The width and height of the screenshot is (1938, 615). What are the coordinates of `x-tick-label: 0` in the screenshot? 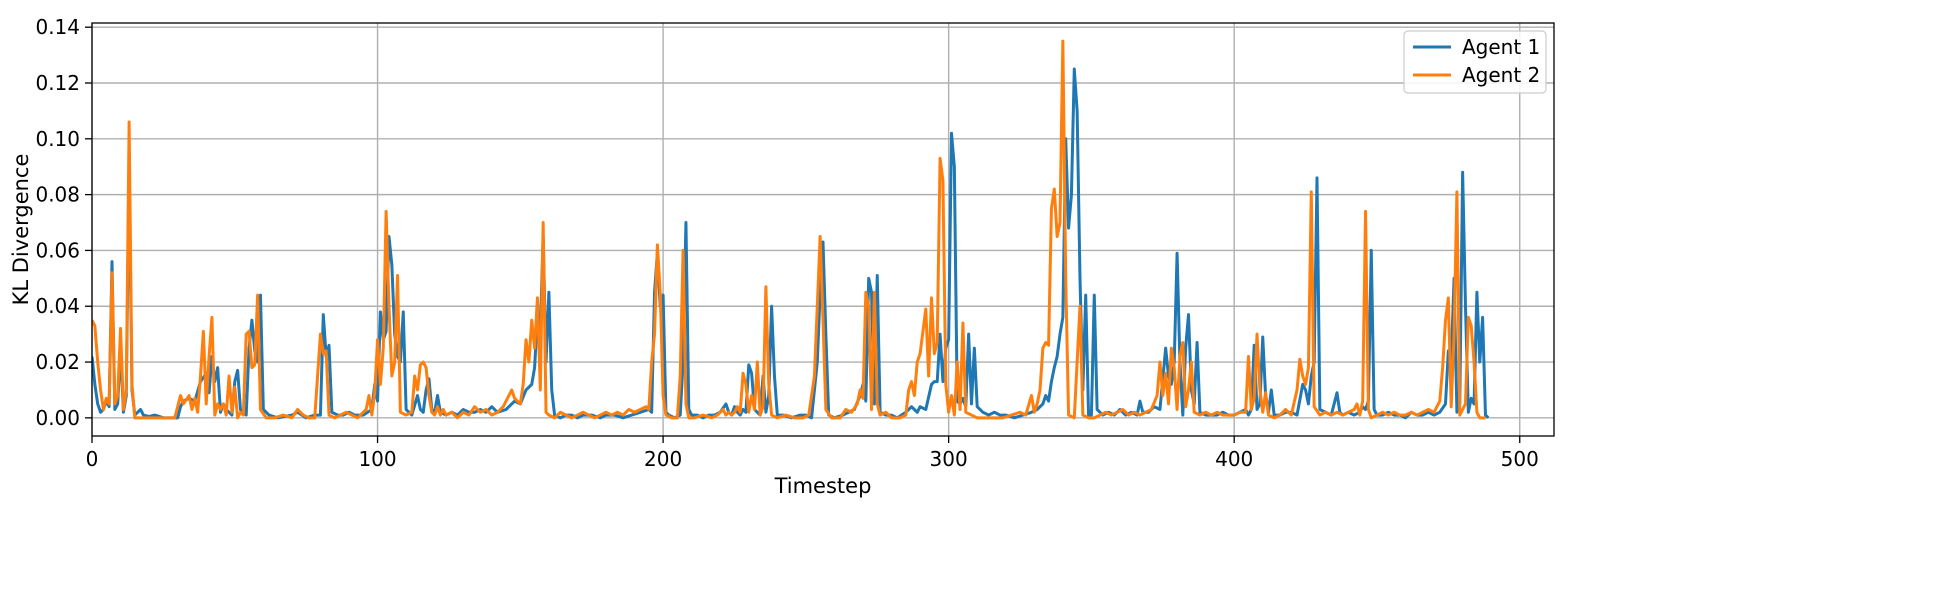 It's located at (92, 459).